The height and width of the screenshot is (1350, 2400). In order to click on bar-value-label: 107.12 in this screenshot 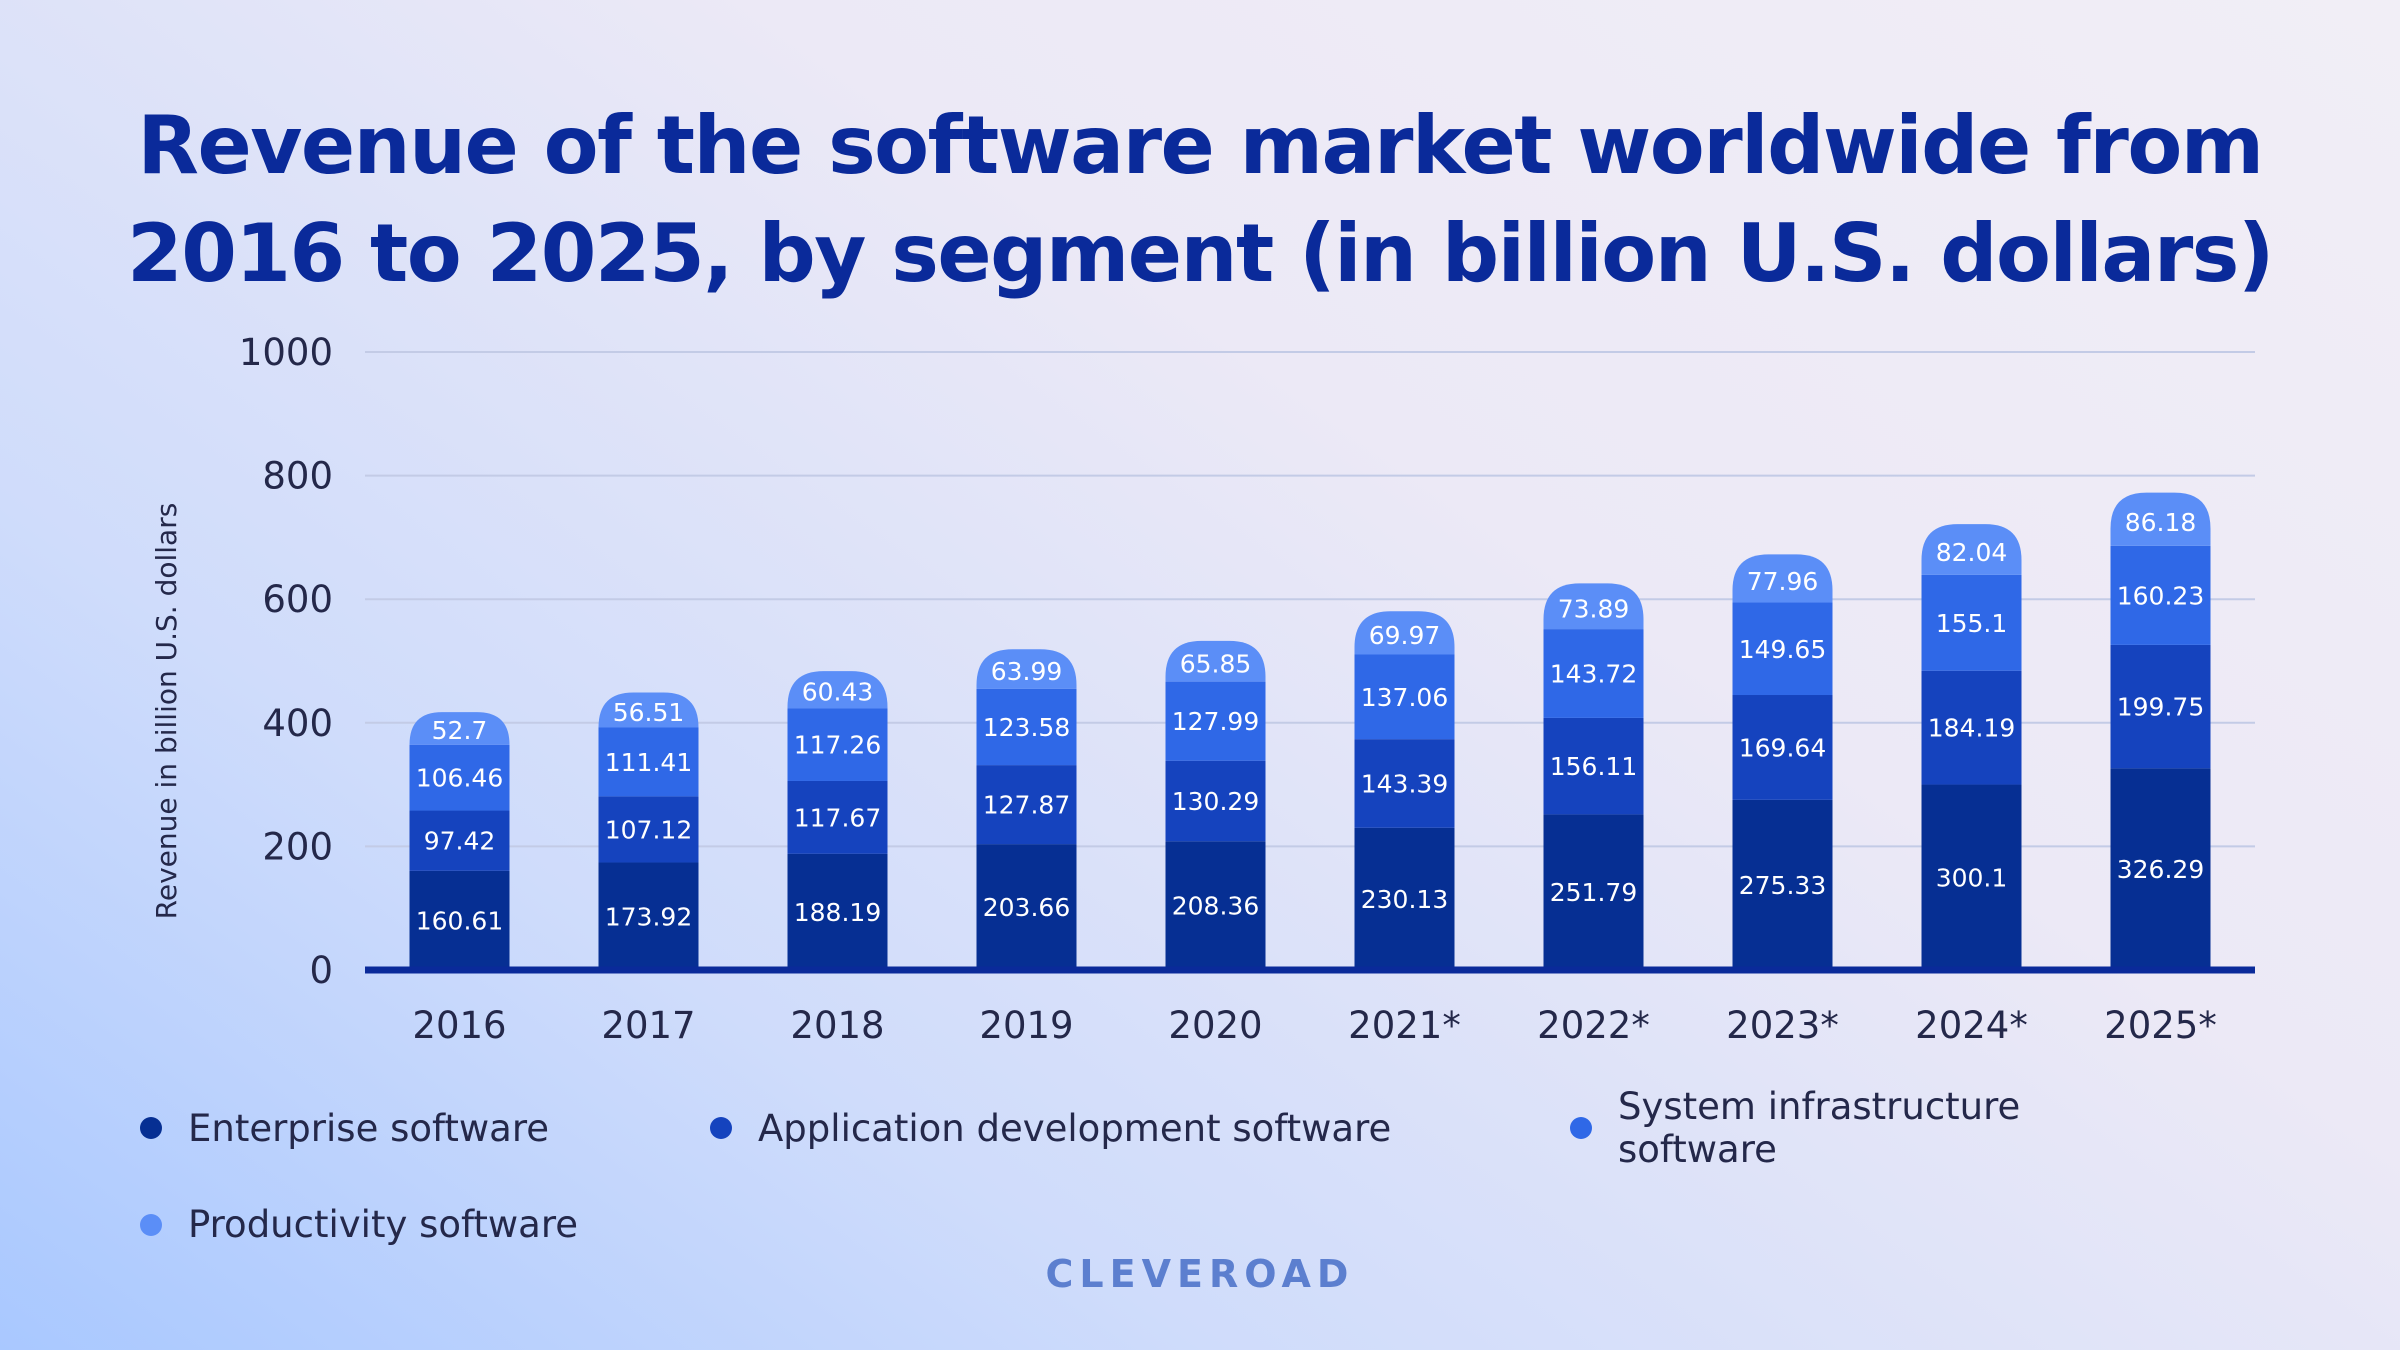, I will do `click(648, 829)`.